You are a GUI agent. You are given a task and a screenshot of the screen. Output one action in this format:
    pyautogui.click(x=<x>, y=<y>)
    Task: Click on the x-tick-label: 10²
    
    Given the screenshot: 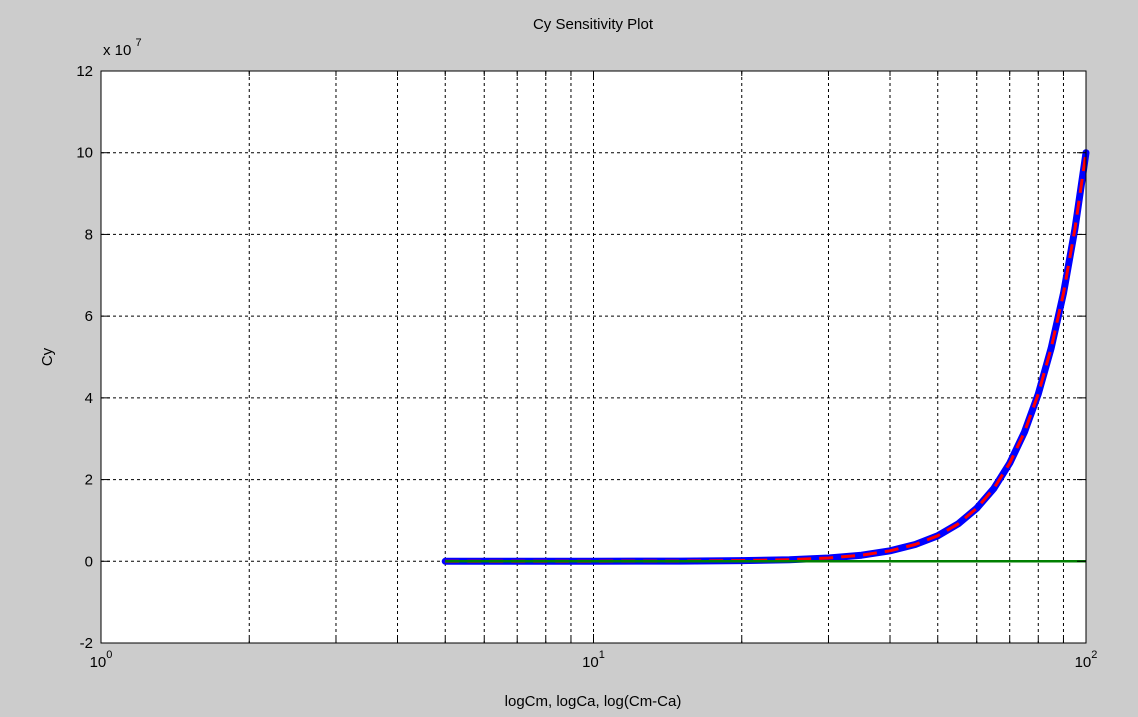 What is the action you would take?
    pyautogui.click(x=1086, y=660)
    